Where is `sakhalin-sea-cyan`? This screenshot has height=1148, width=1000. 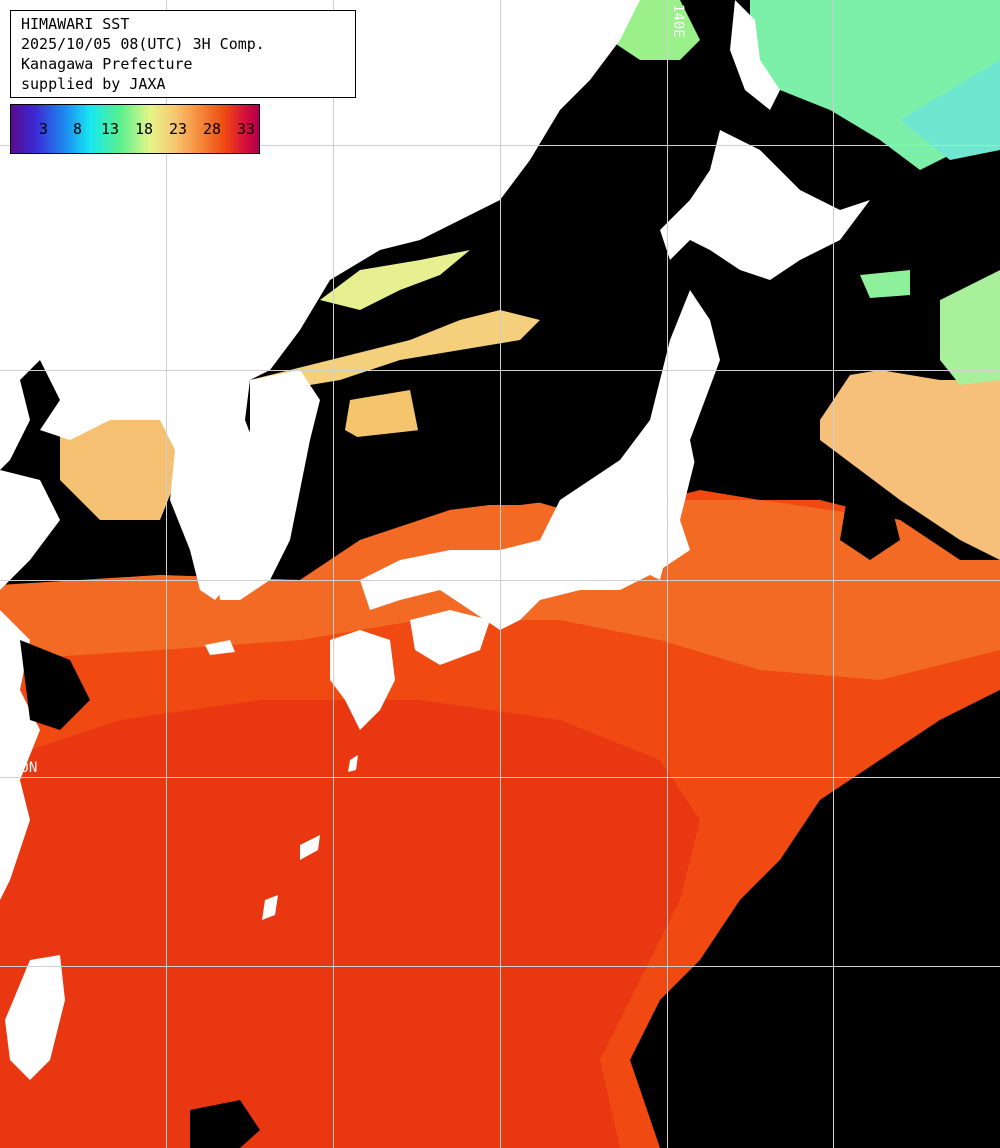 sakhalin-sea-cyan is located at coordinates (950, 110).